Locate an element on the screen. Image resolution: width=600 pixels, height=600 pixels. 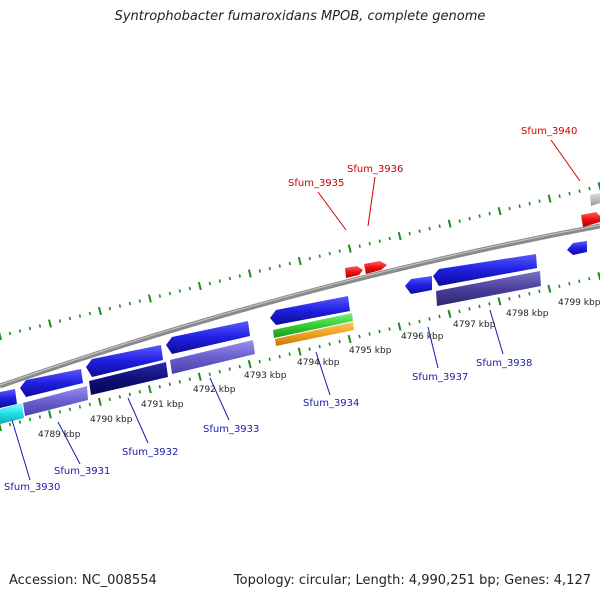
label-sfum-3933: Sfum_3933 is located at coordinates (231, 429).